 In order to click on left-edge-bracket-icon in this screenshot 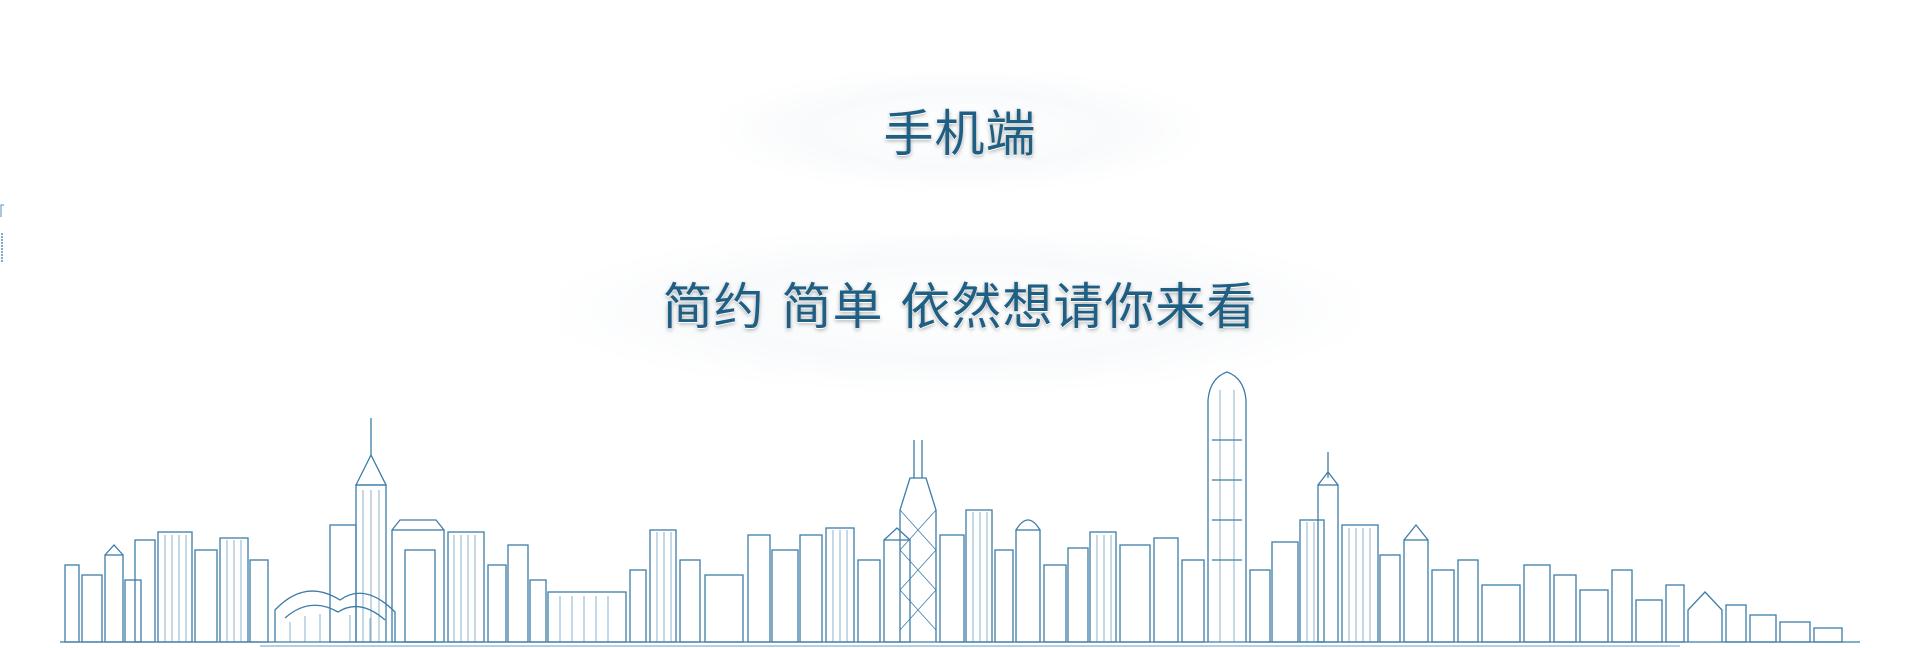, I will do `click(2, 233)`.